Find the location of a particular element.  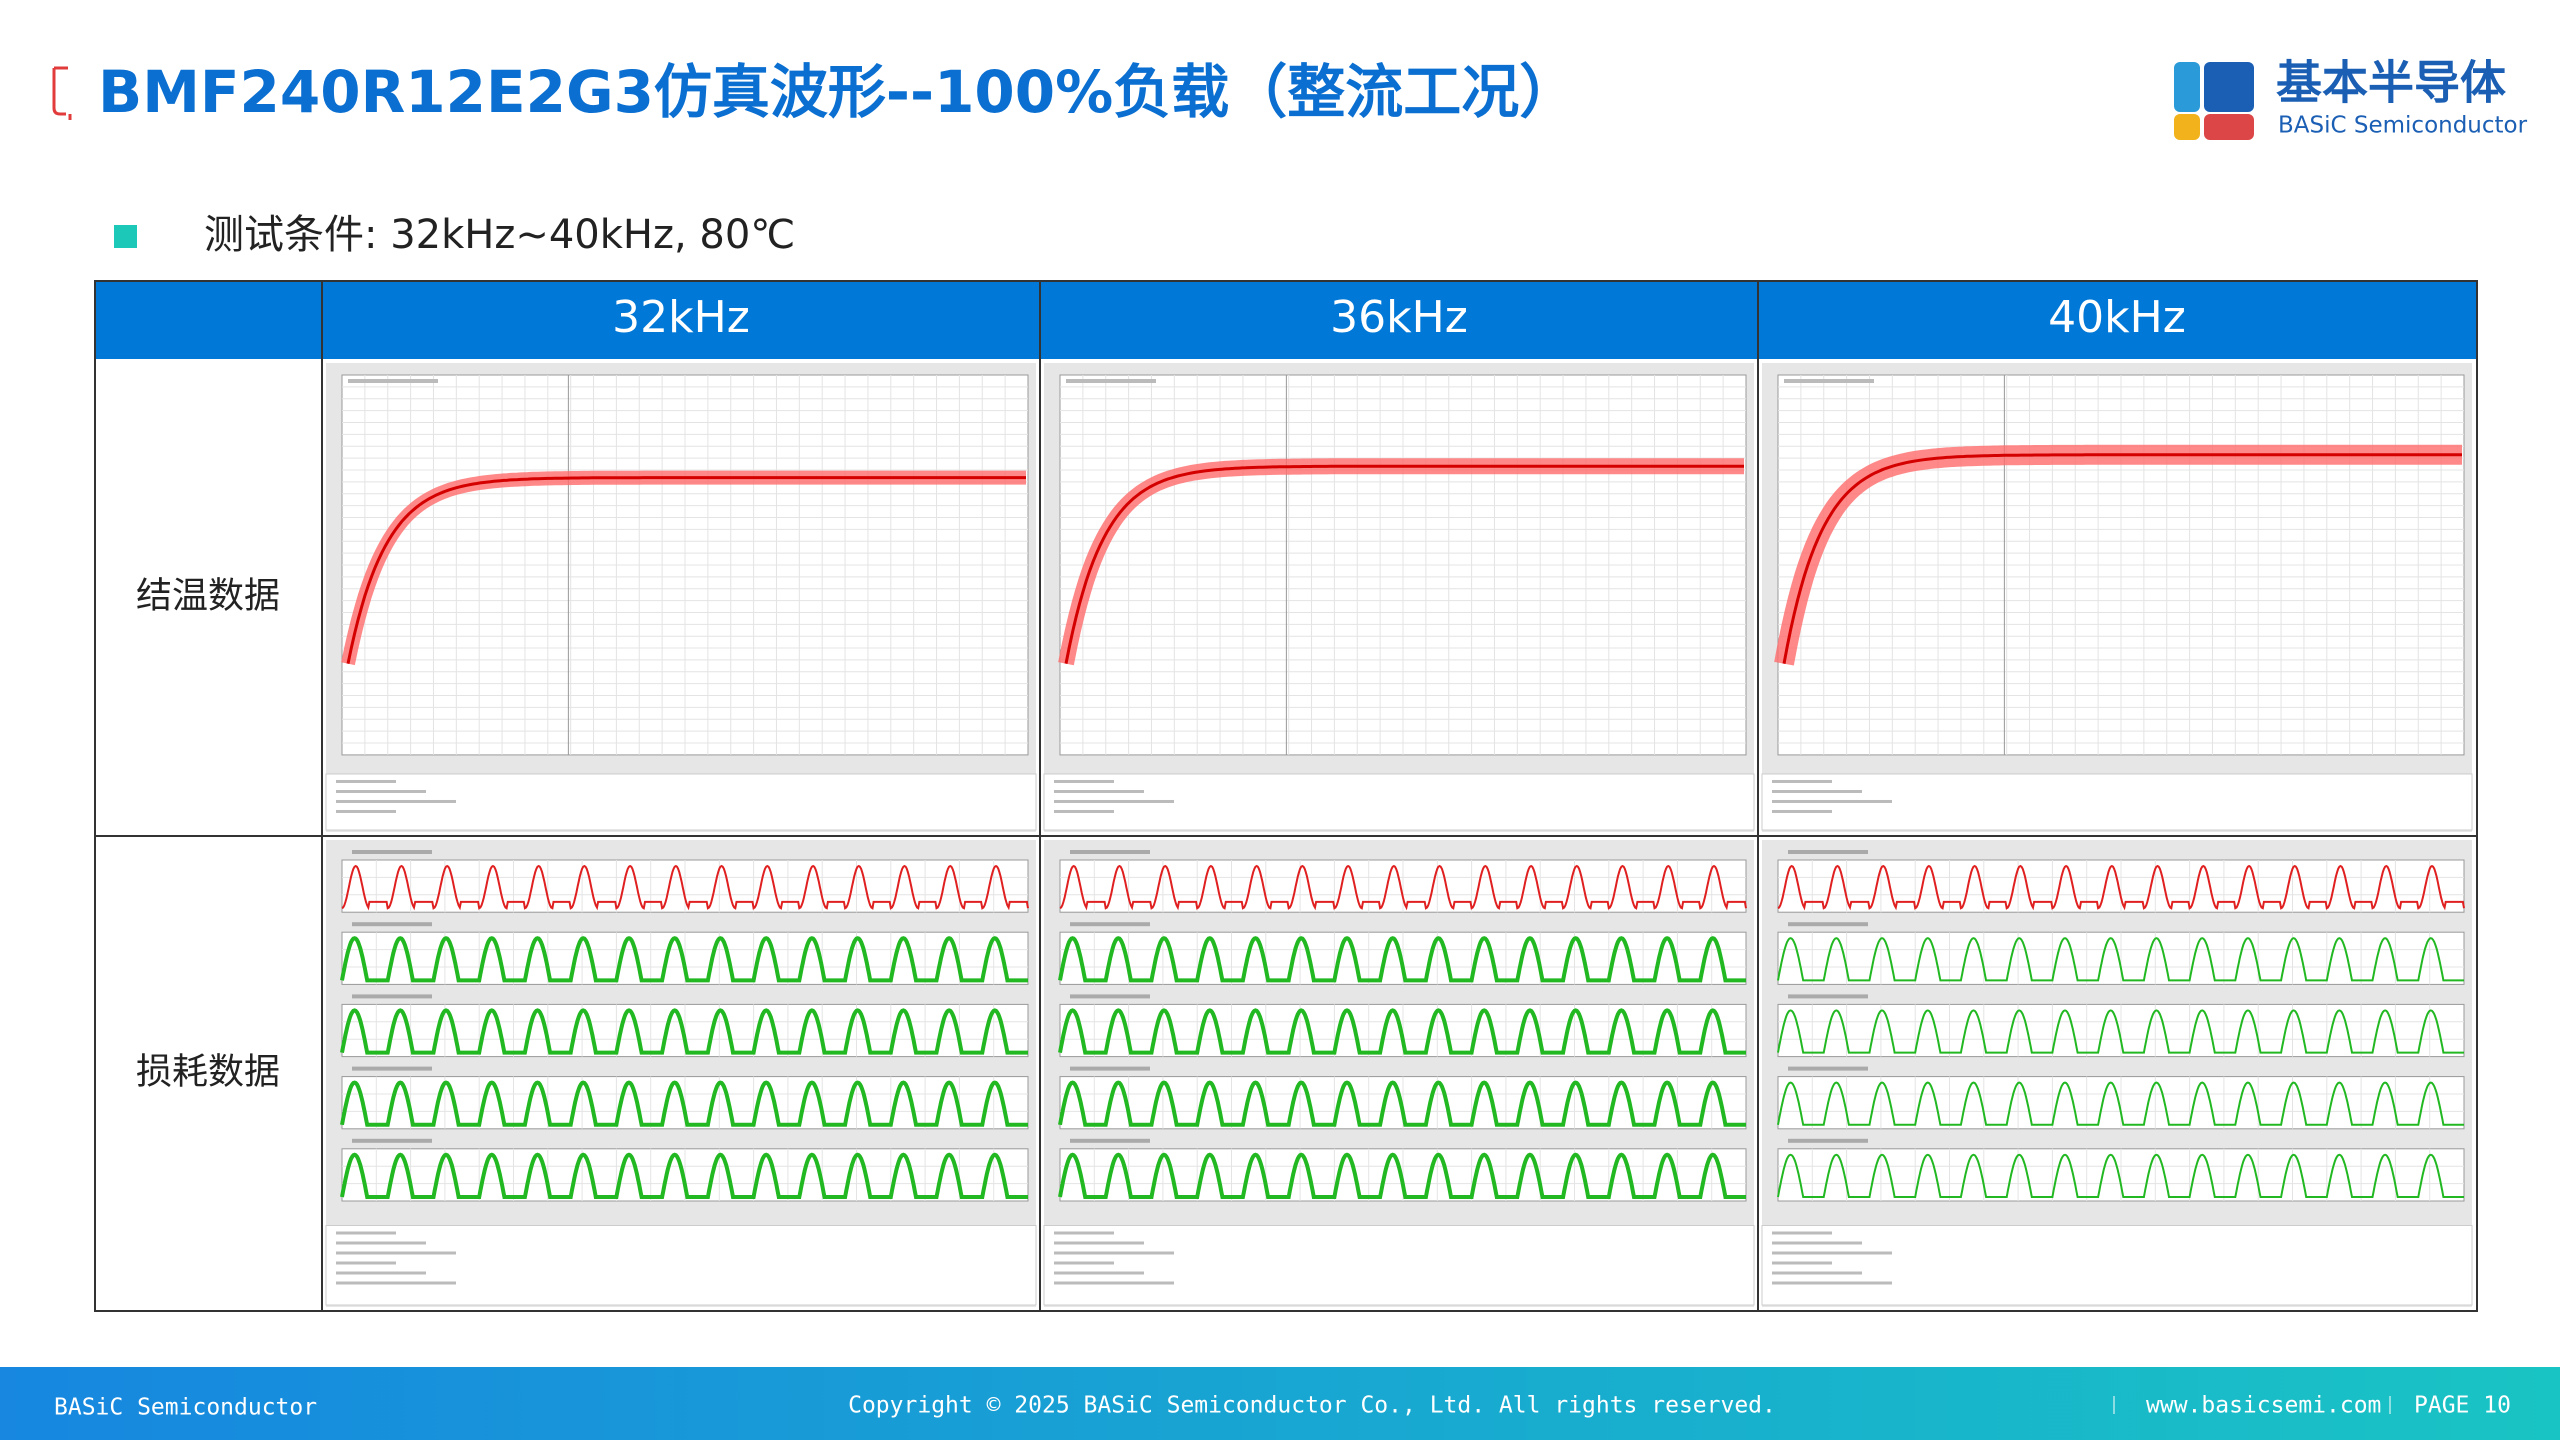

footer-band is located at coordinates (1280, 1403).